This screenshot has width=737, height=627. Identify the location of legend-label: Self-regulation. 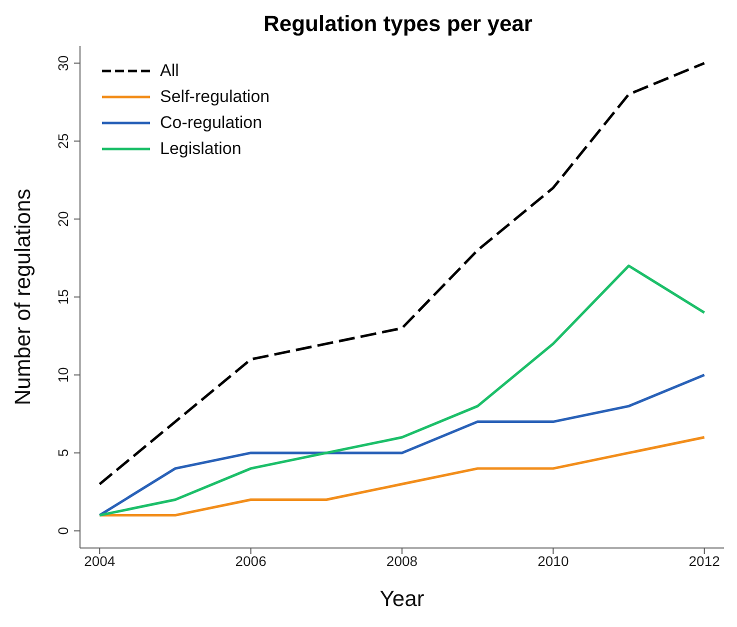
(215, 97).